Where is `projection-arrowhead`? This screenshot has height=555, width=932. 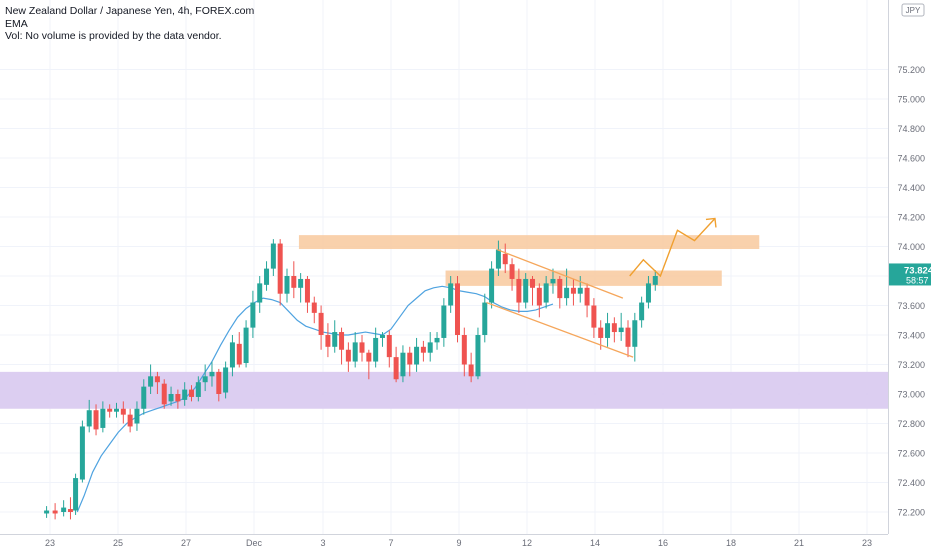 projection-arrowhead is located at coordinates (711, 222).